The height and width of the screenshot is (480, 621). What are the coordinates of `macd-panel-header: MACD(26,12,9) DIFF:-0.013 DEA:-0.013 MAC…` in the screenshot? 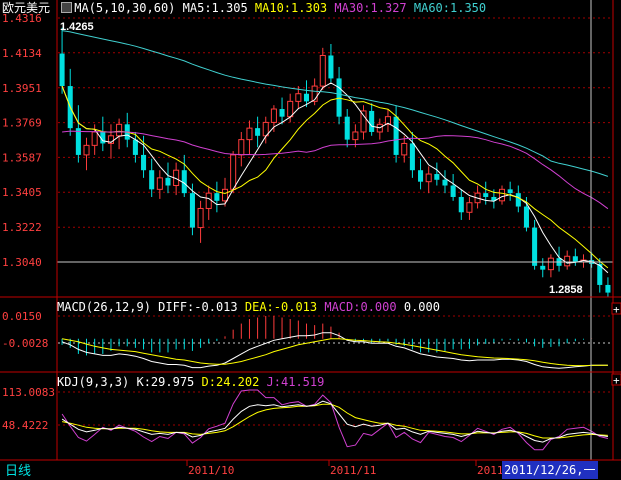 It's located at (248, 307).